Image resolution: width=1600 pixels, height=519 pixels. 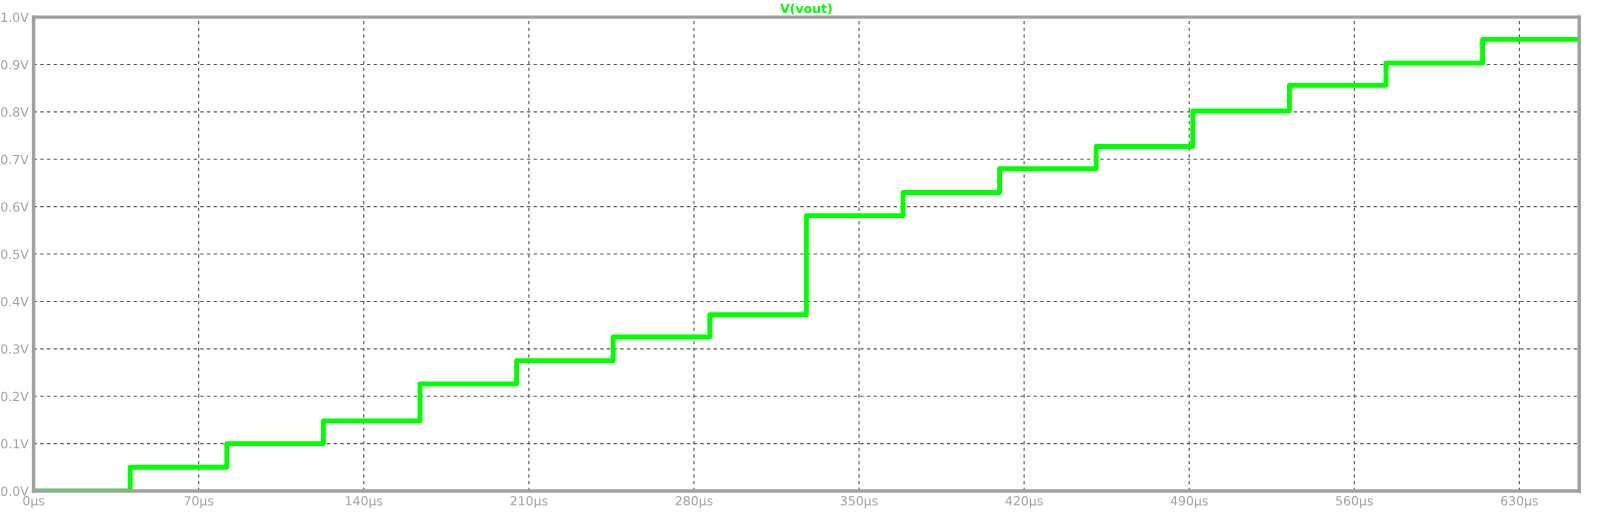 What do you see at coordinates (15, 349) in the screenshot?
I see `y-tick-label: 0.3V` at bounding box center [15, 349].